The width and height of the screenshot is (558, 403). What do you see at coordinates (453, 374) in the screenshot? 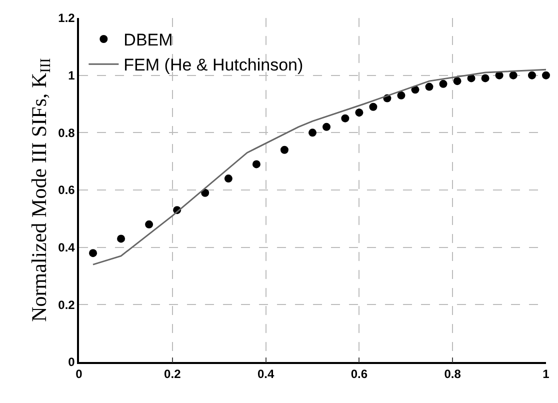
I see `x-tick-label: 0.8` at bounding box center [453, 374].